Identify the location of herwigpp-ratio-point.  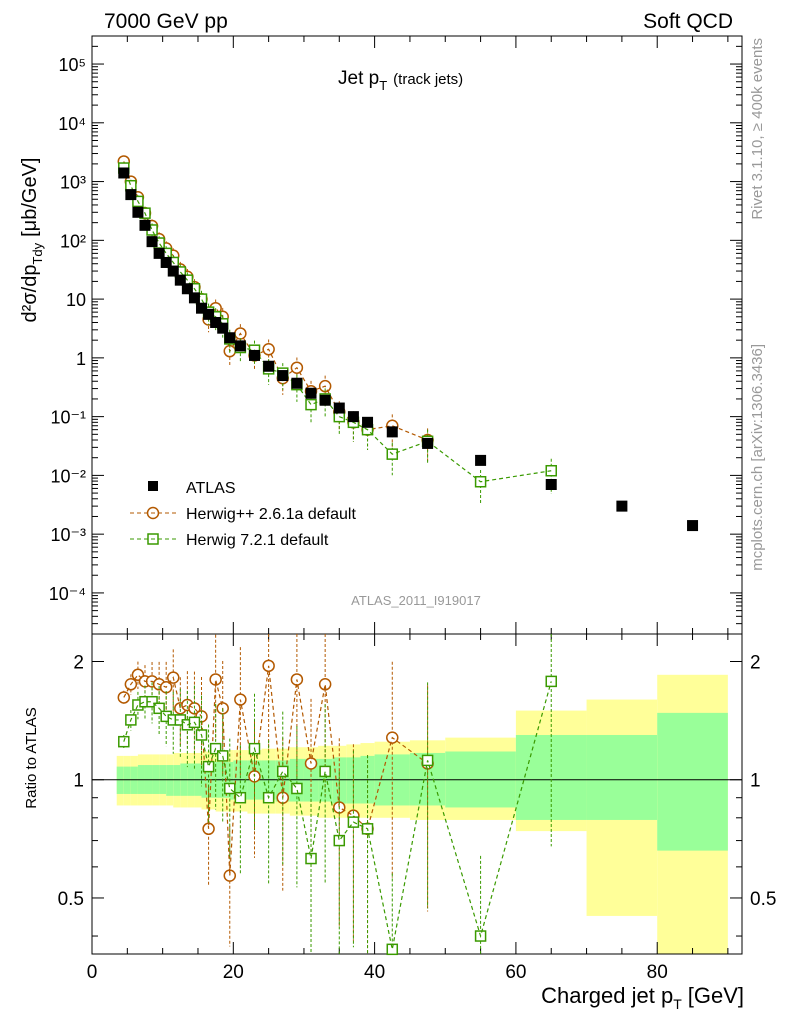
(325, 684).